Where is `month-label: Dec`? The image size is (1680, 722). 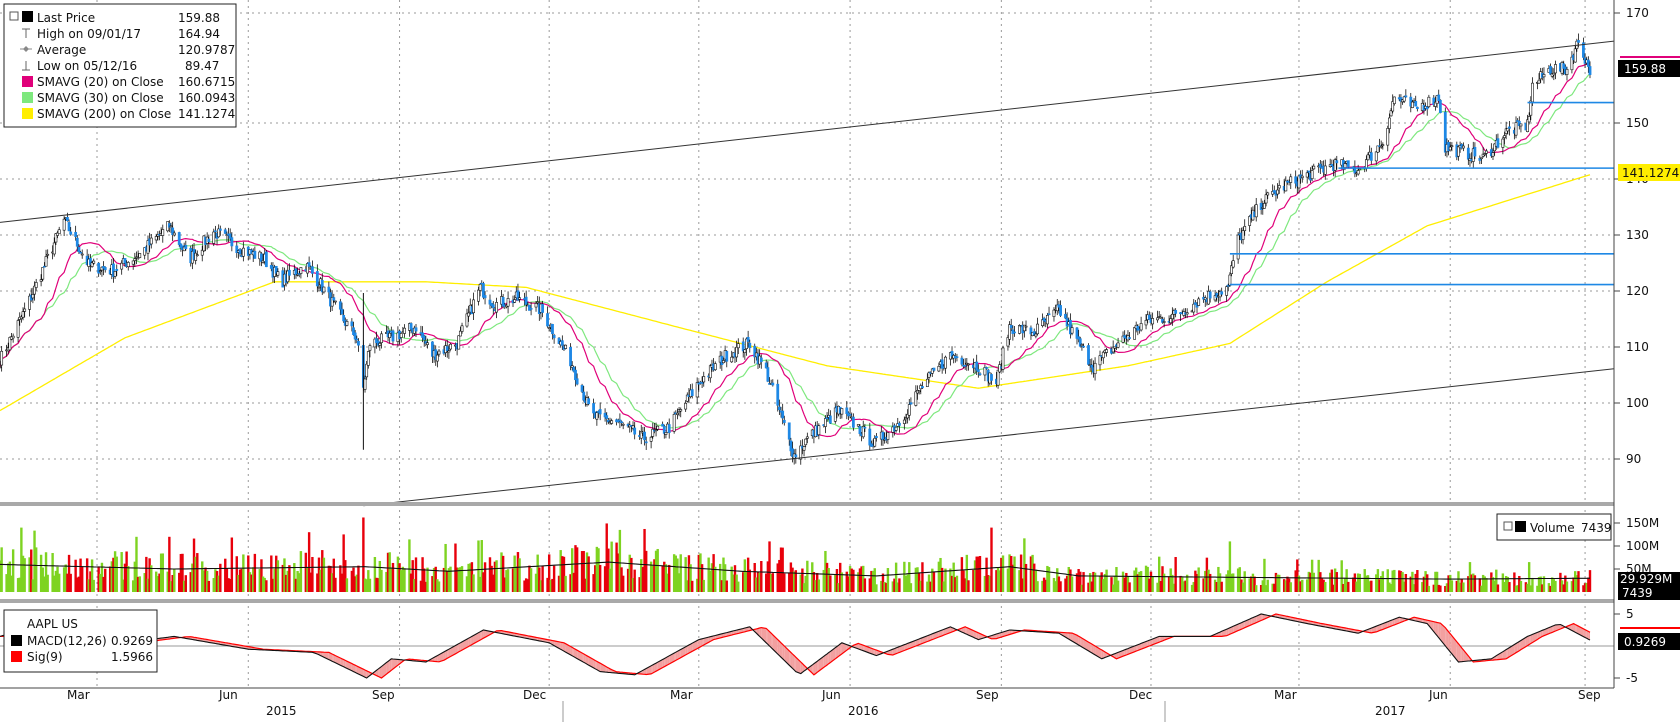 month-label: Dec is located at coordinates (1140, 695).